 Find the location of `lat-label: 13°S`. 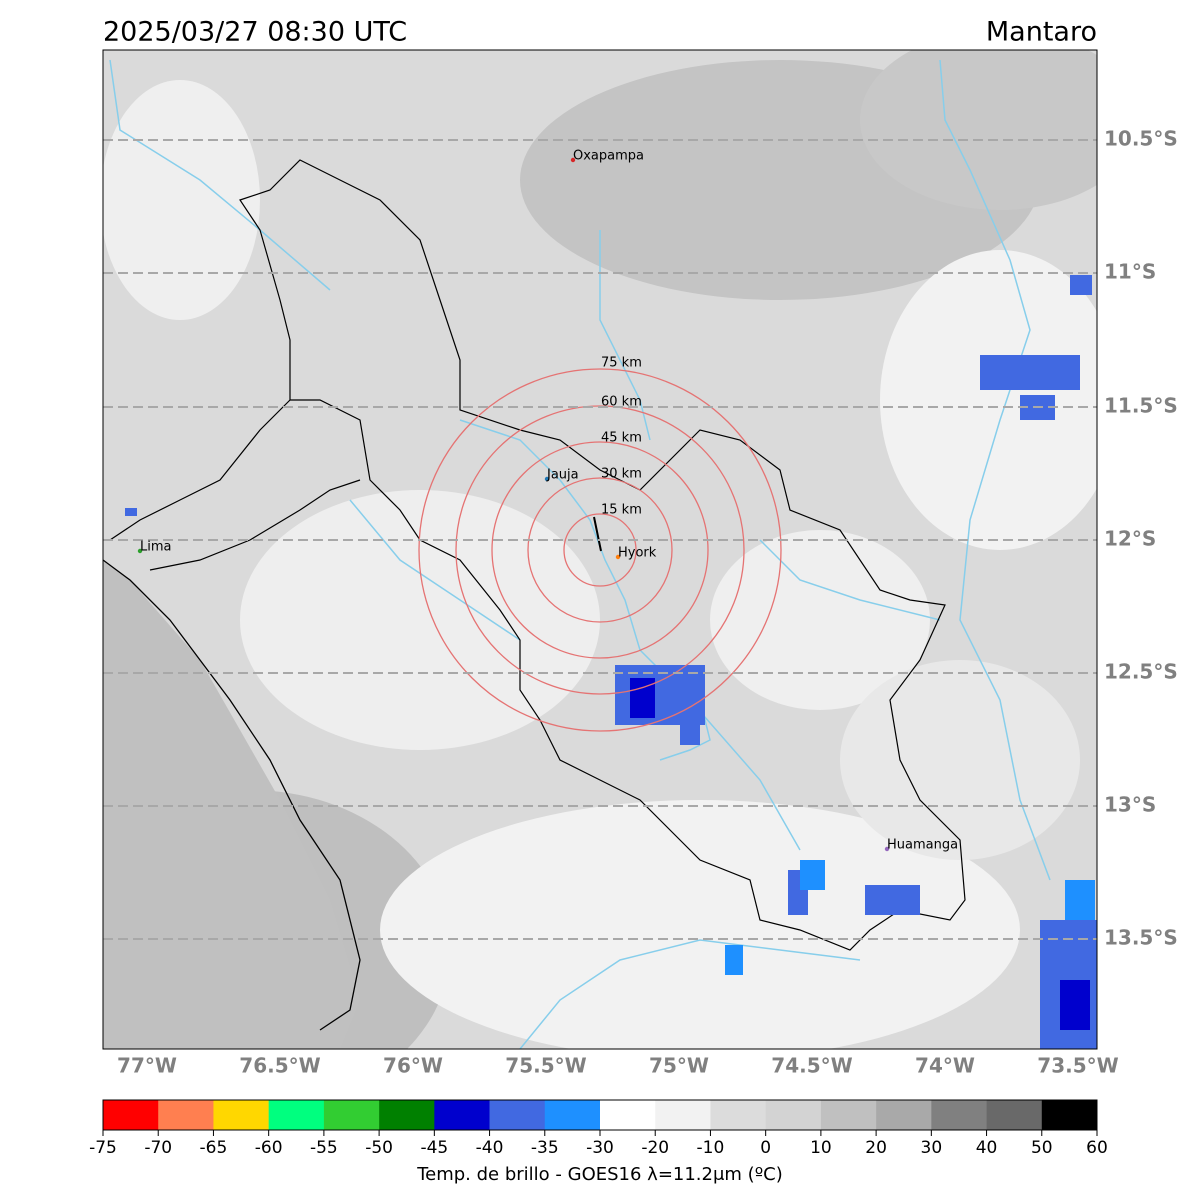

lat-label: 13°S is located at coordinates (1130, 805).